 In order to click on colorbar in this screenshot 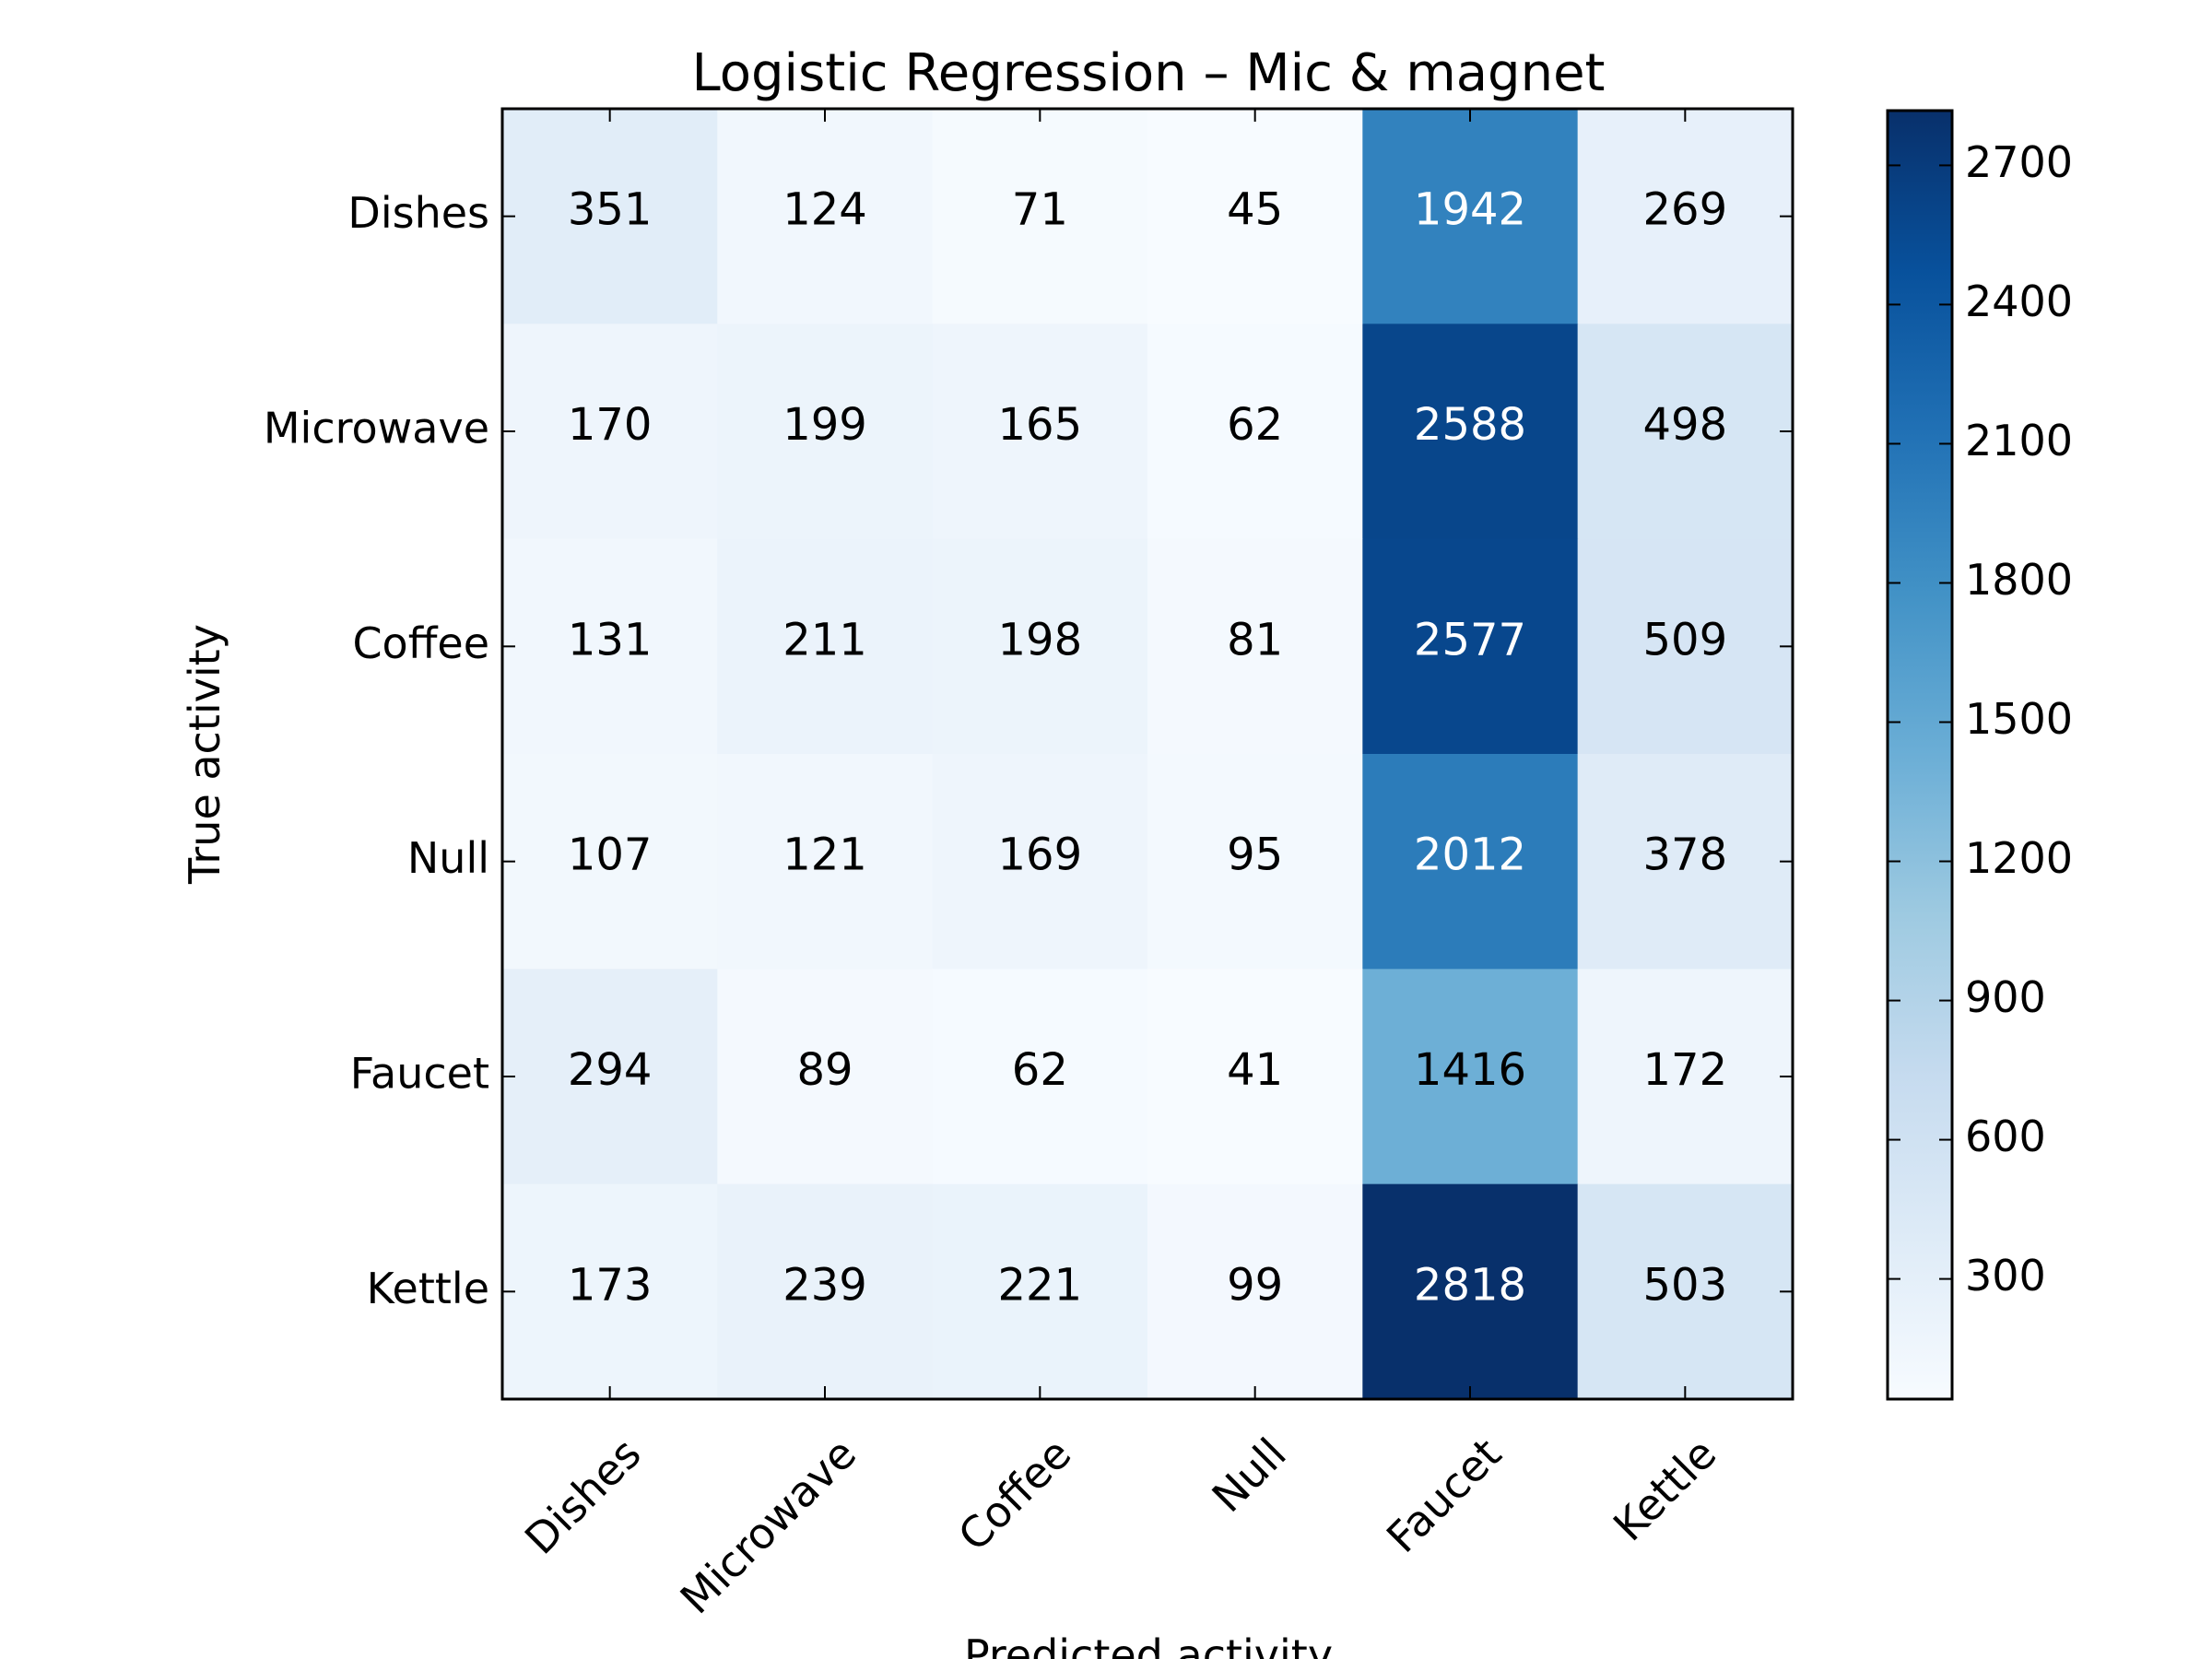, I will do `click(1920, 755)`.